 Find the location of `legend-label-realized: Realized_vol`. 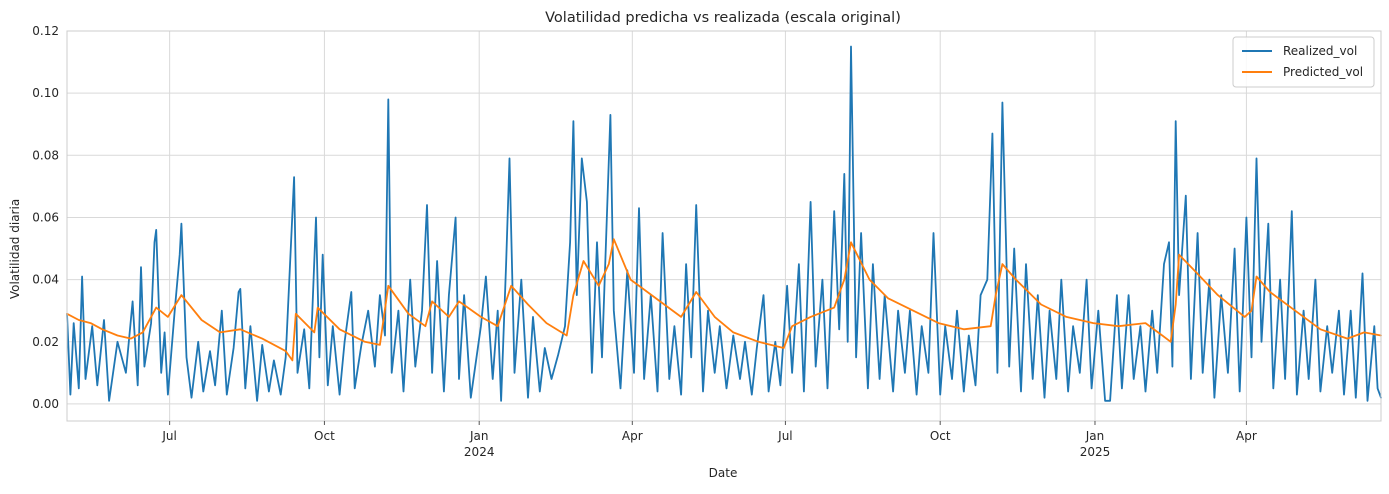

legend-label-realized: Realized_vol is located at coordinates (1320, 51).